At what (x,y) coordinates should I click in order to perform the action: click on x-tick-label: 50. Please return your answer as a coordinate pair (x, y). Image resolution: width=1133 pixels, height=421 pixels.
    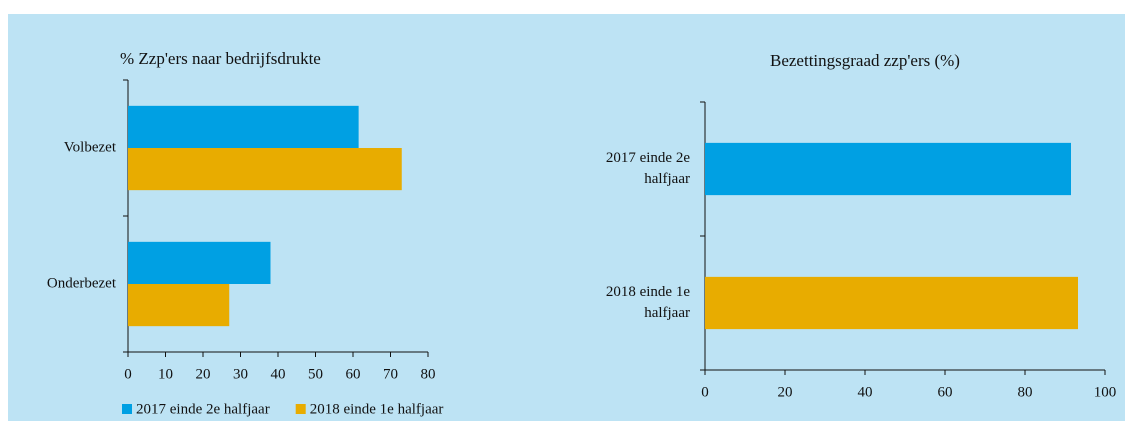
    Looking at the image, I should click on (315, 374).